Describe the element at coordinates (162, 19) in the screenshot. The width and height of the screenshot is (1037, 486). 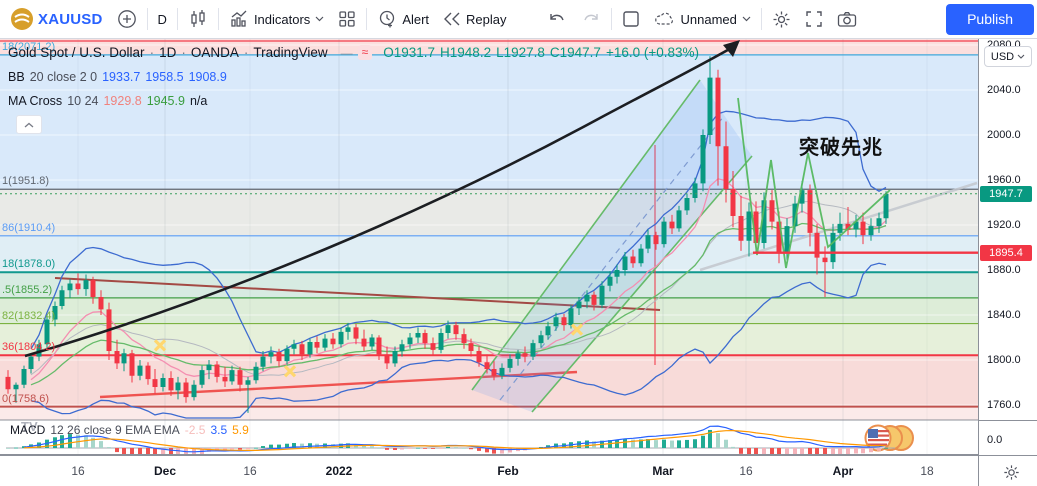
I see `interval-button: D` at that location.